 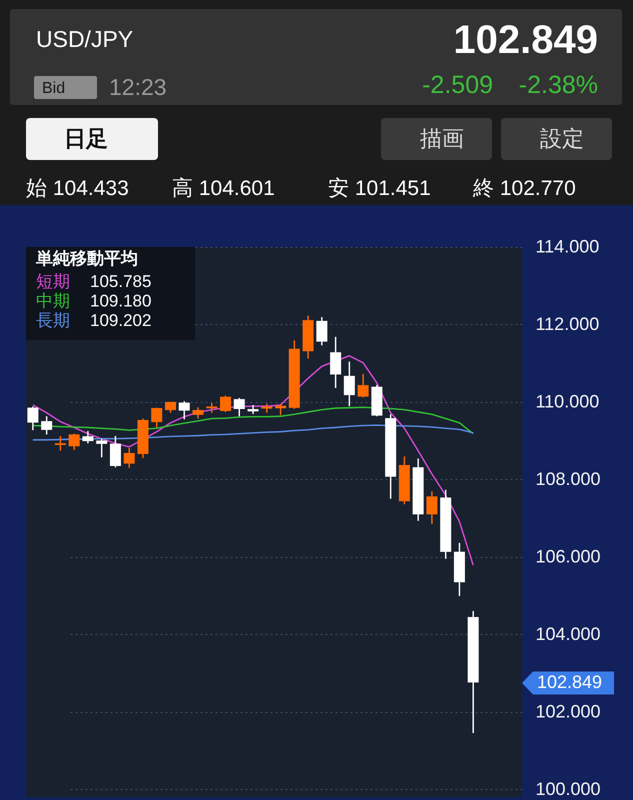 I want to click on text: 12:23, so click(x=138, y=87).